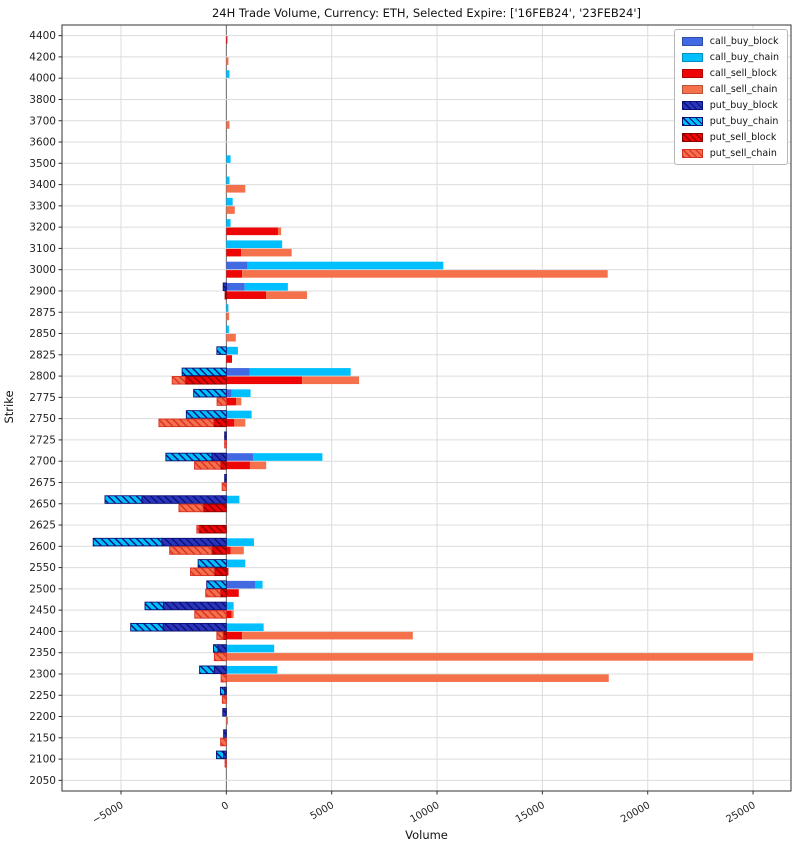  What do you see at coordinates (730, 89) in the screenshot?
I see `legend-item-call_sell_chain: call_sell_chain` at bounding box center [730, 89].